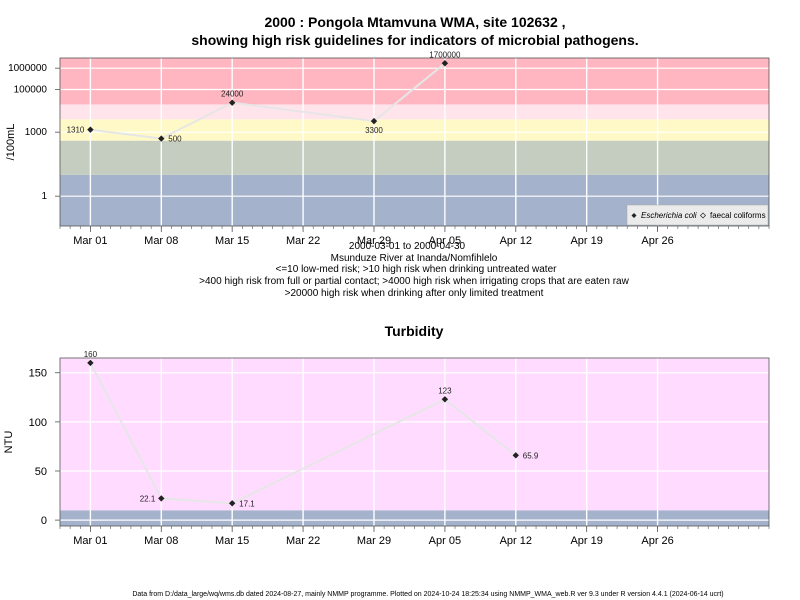 This screenshot has width=800, height=600. I want to click on site-location: Msunduze River at Inanda/Nomfihlelo, so click(414, 258).